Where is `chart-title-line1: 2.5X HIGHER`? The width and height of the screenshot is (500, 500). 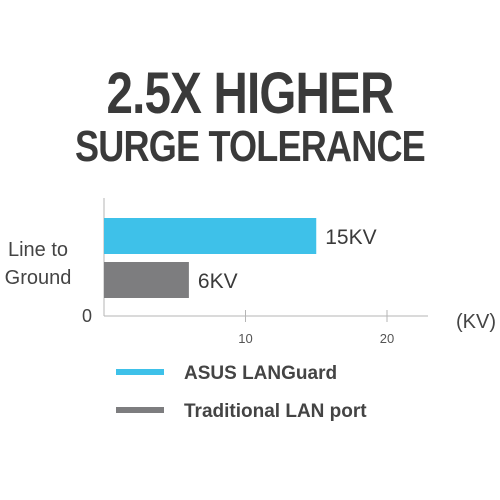 chart-title-line1: 2.5X HIGHER is located at coordinates (250, 93).